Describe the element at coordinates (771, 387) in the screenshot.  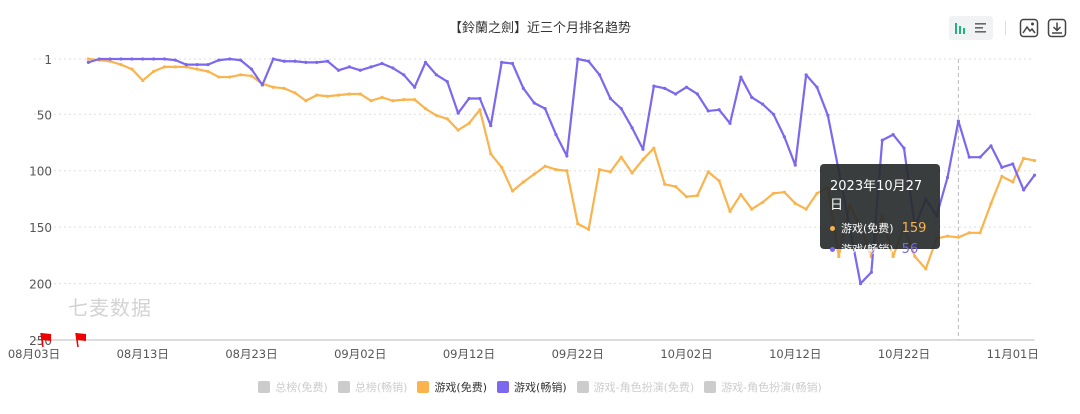
I see `legend-label: 游戏-角色扮演(畅销)` at that location.